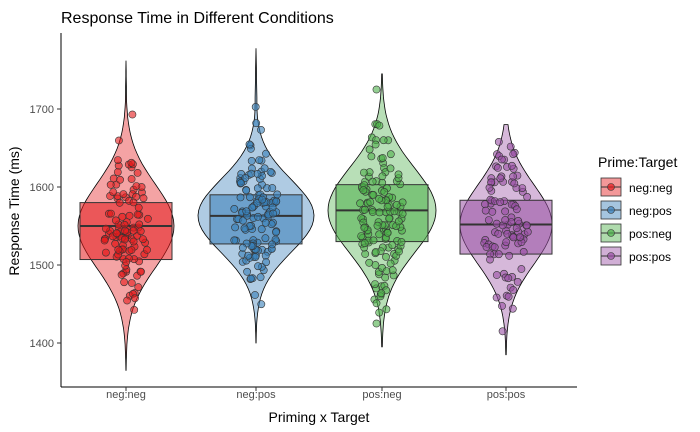 The width and height of the screenshot is (700, 432). I want to click on x-tick-label: neg:neg, so click(126, 395).